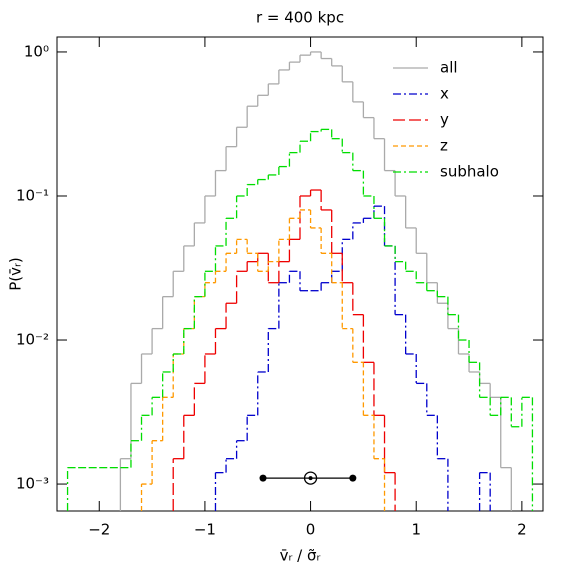  I want to click on error-bar-high, so click(353, 478).